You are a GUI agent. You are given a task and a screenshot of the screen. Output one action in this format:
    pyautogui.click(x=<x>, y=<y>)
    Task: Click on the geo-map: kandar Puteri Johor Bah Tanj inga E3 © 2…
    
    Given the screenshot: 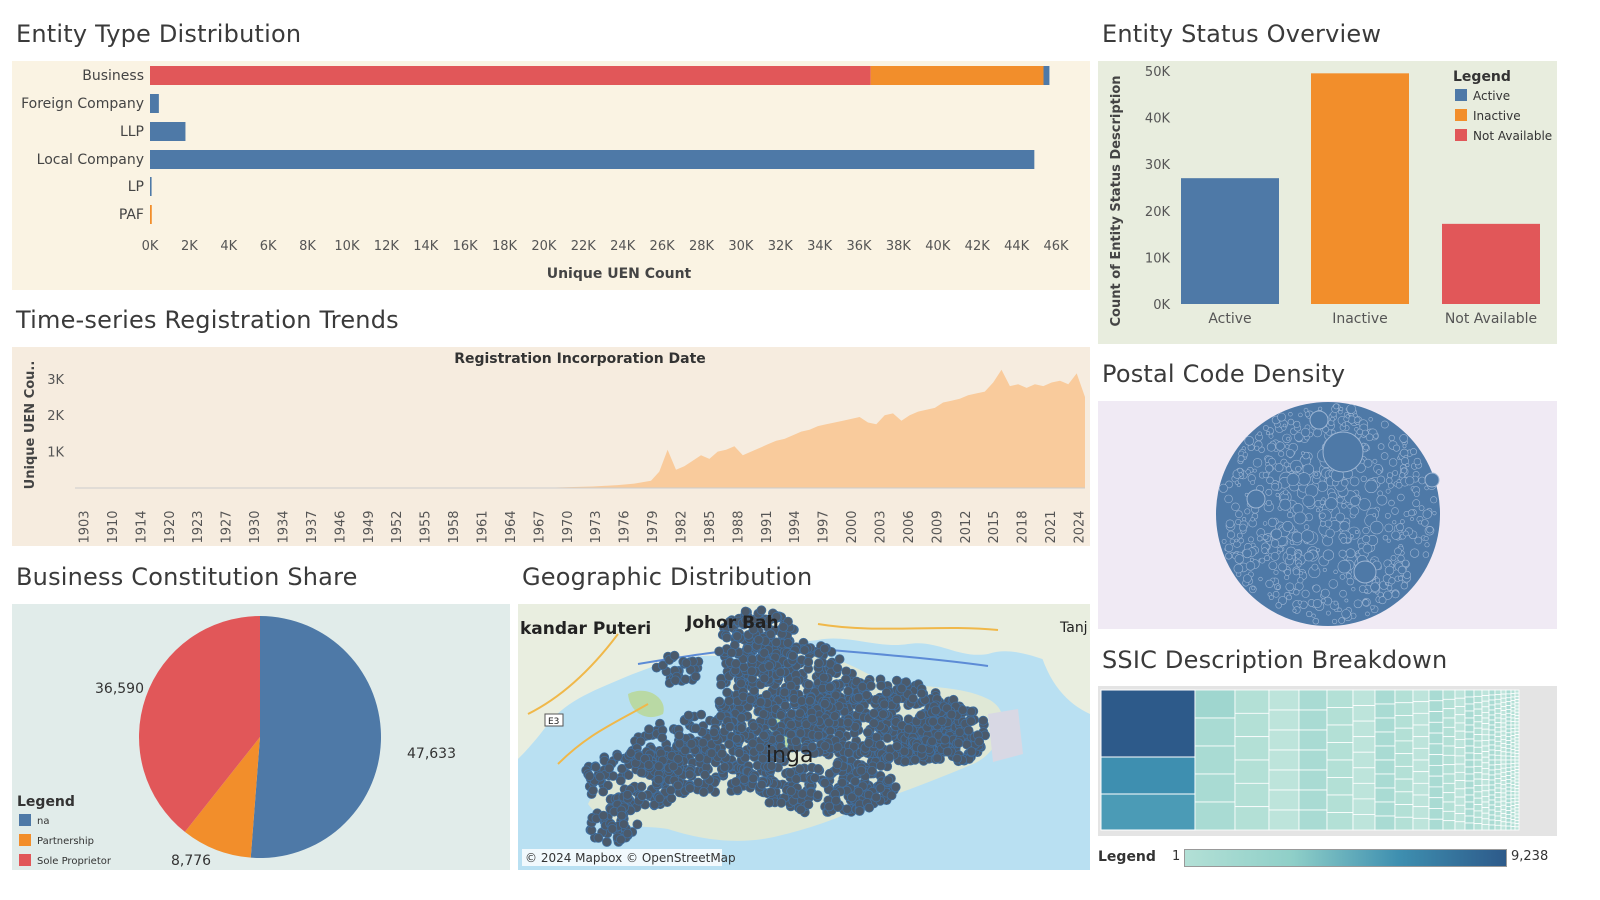 What is the action you would take?
    pyautogui.click(x=804, y=737)
    